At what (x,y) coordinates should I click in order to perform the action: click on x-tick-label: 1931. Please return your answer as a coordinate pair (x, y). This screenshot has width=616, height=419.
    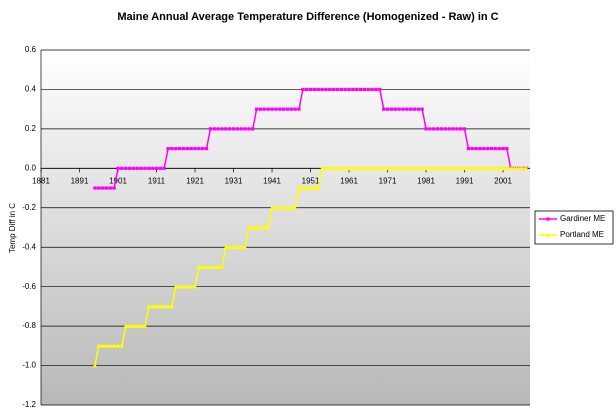
    Looking at the image, I should click on (234, 180).